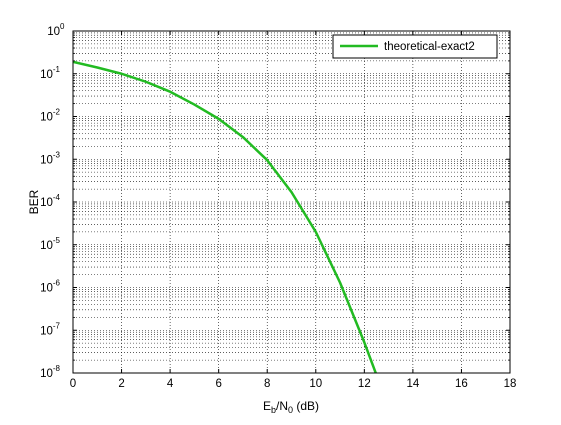 The height and width of the screenshot is (425, 561). What do you see at coordinates (364, 384) in the screenshot?
I see `x-tick-label: 12` at bounding box center [364, 384].